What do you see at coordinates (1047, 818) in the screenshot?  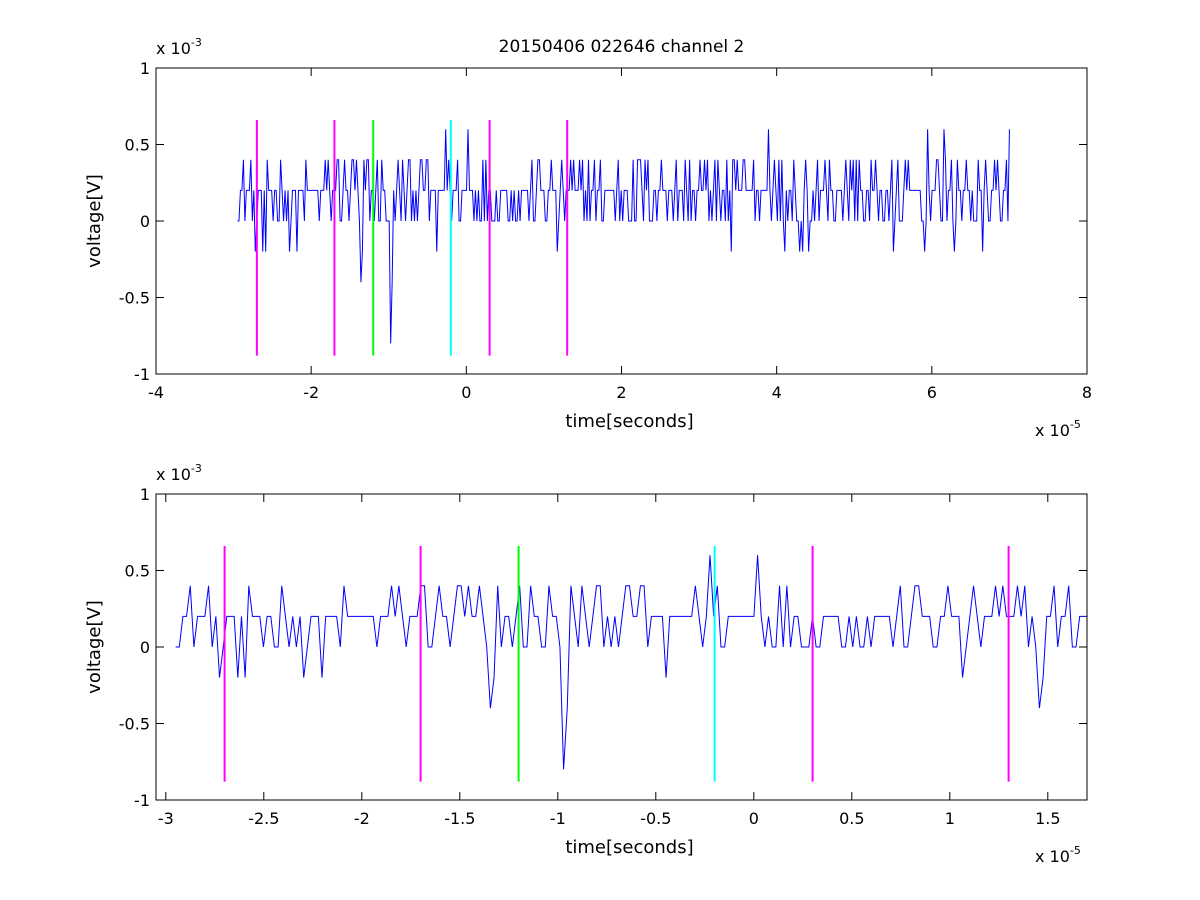 I see `x-tick-label: 1.5` at bounding box center [1047, 818].